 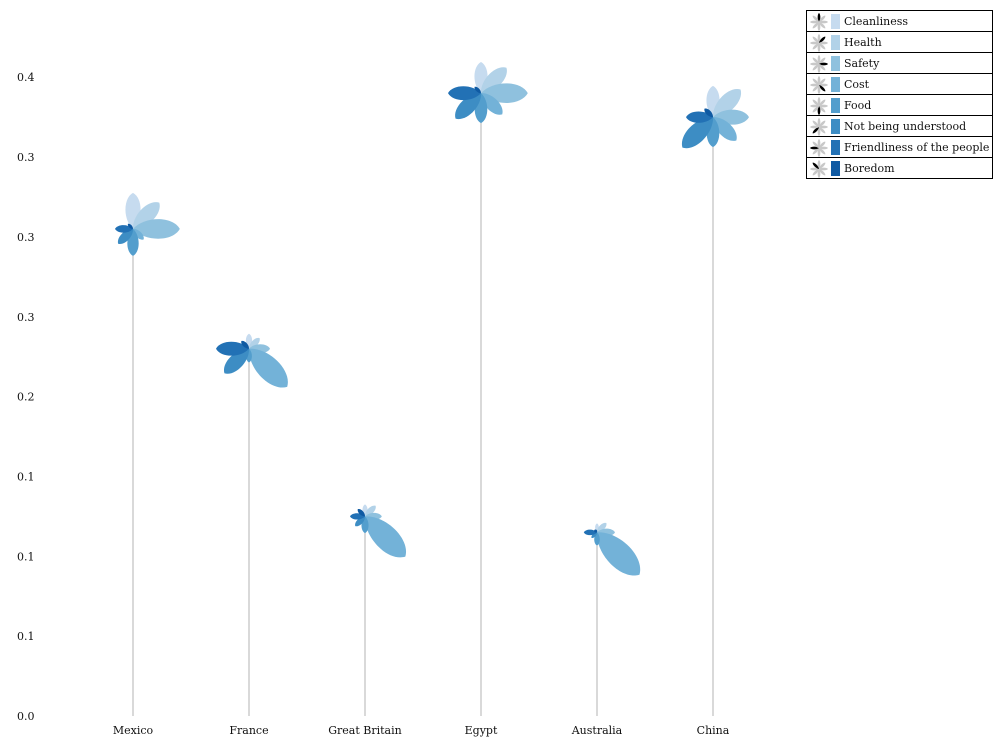 What do you see at coordinates (917, 147) in the screenshot?
I see `legend-label: Friendliness of the people` at bounding box center [917, 147].